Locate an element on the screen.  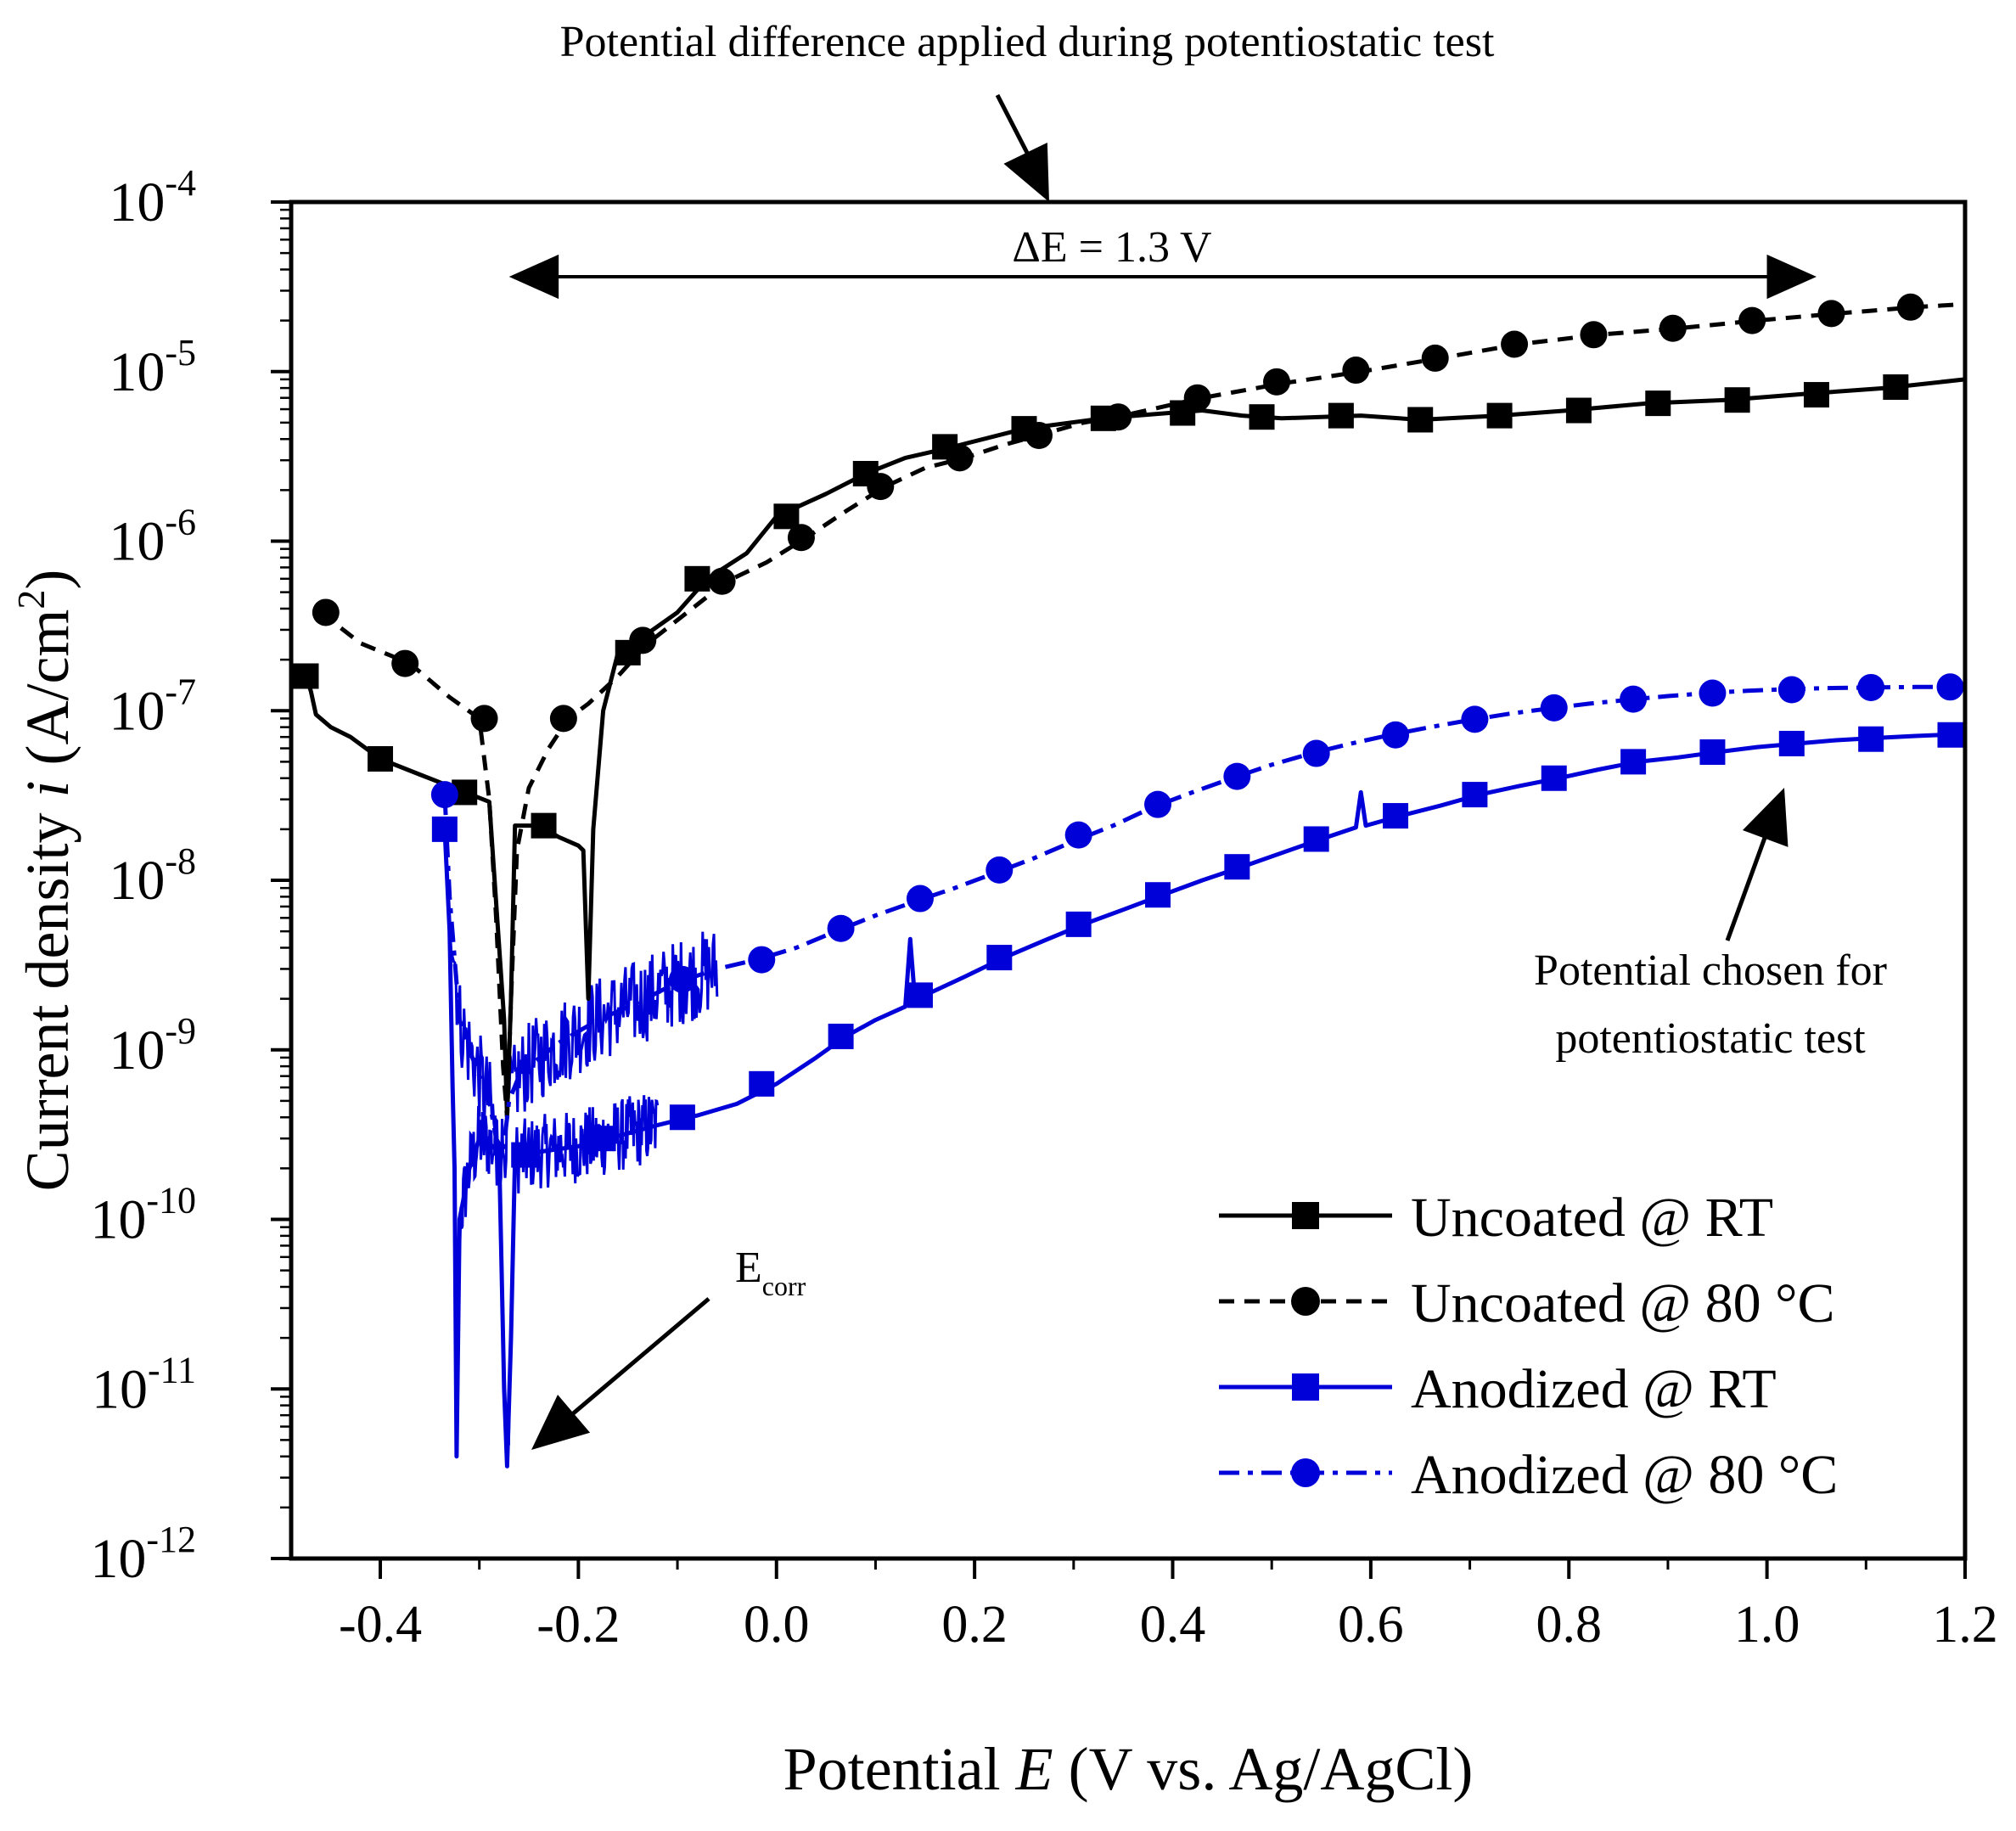
y-axis-title-sup: 2 is located at coordinates (31, 599).